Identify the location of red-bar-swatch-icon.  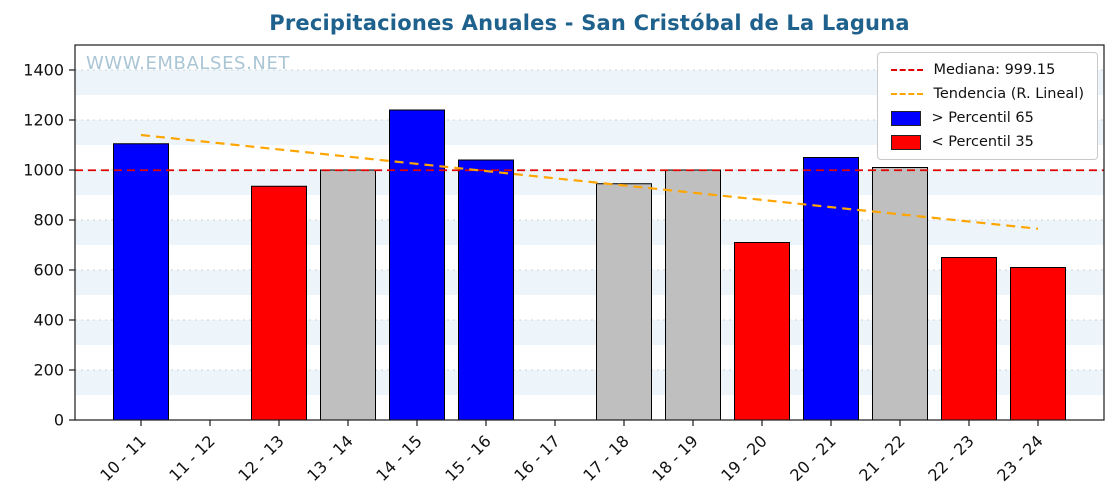
(906, 142).